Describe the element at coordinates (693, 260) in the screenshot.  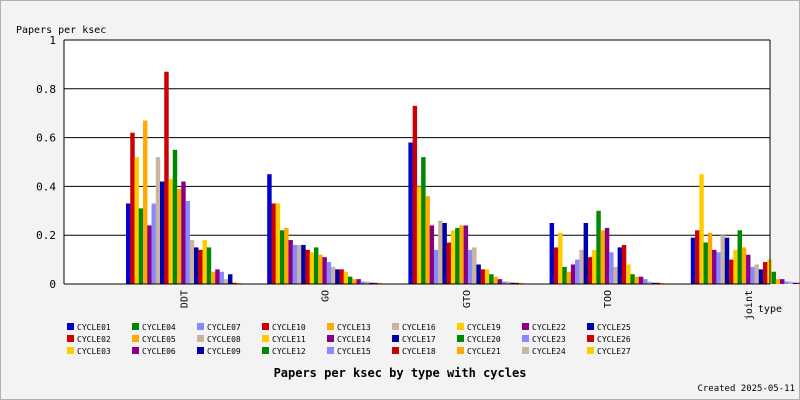
I see `bar-cycle01-joint` at that location.